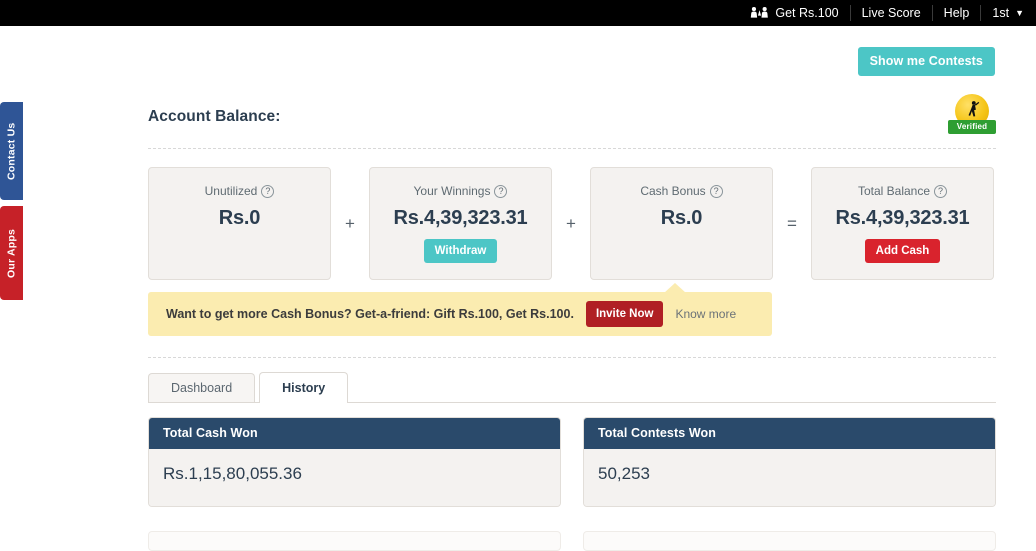 The width and height of the screenshot is (1036, 551). I want to click on next-section-stub, so click(572, 541).